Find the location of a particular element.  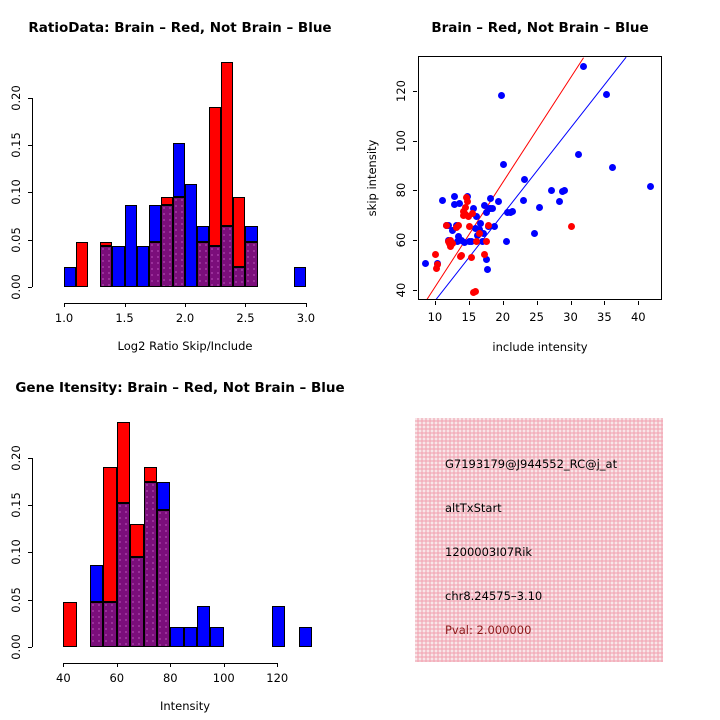

y-axis-line is located at coordinates (32, 552).